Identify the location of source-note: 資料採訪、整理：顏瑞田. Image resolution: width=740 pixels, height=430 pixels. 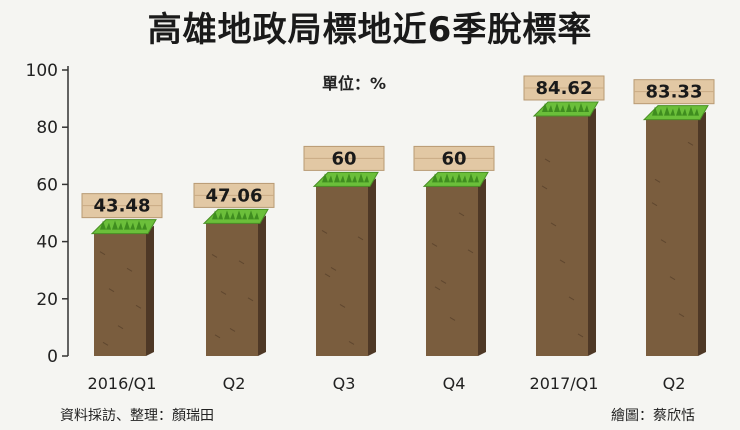
(137, 416).